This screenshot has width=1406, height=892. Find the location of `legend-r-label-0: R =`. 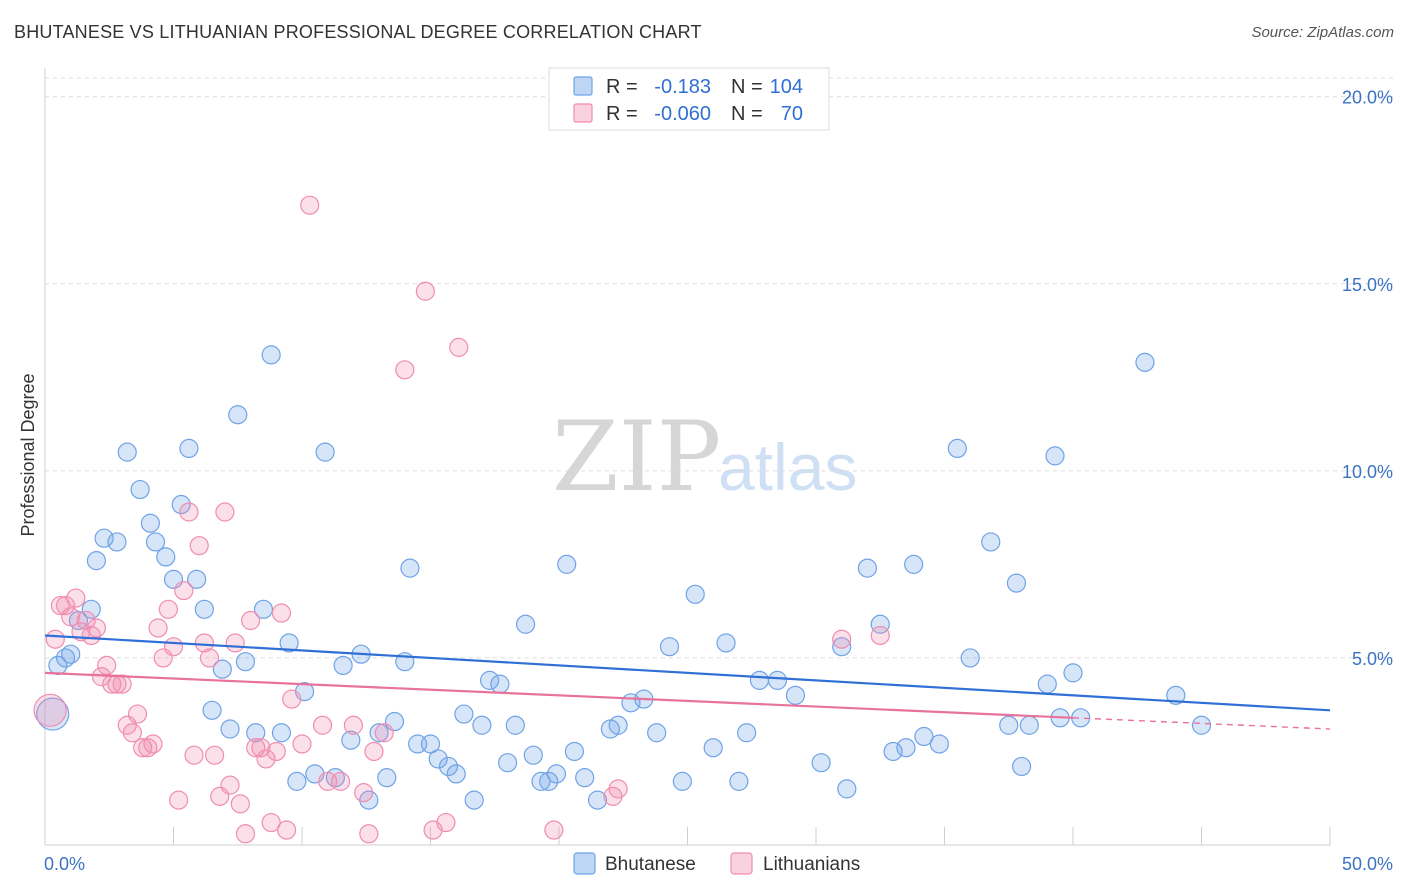

legend-r-label-0: R = is located at coordinates (622, 87).